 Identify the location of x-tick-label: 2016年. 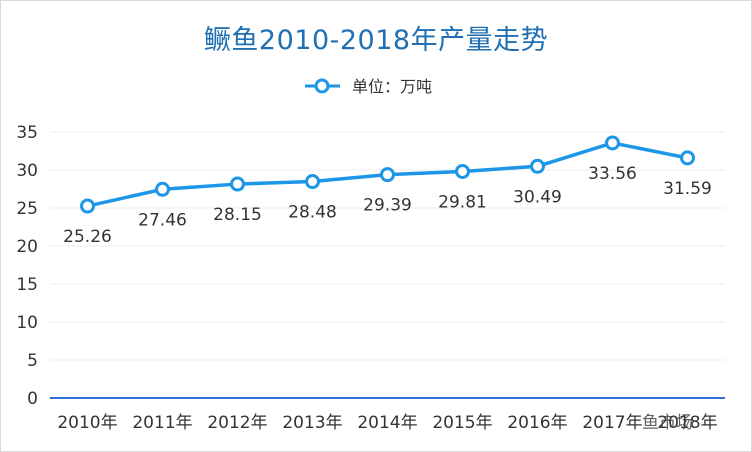
(537, 423).